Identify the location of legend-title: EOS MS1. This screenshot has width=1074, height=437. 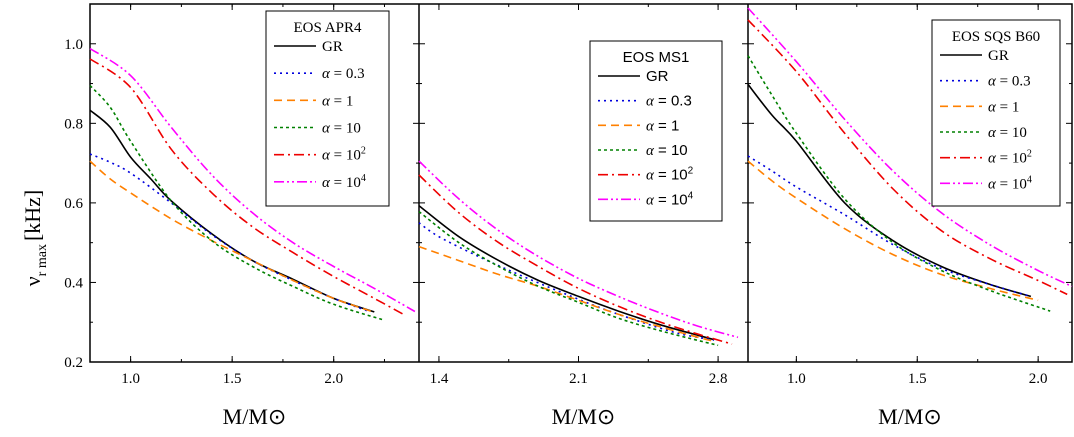
(656, 57).